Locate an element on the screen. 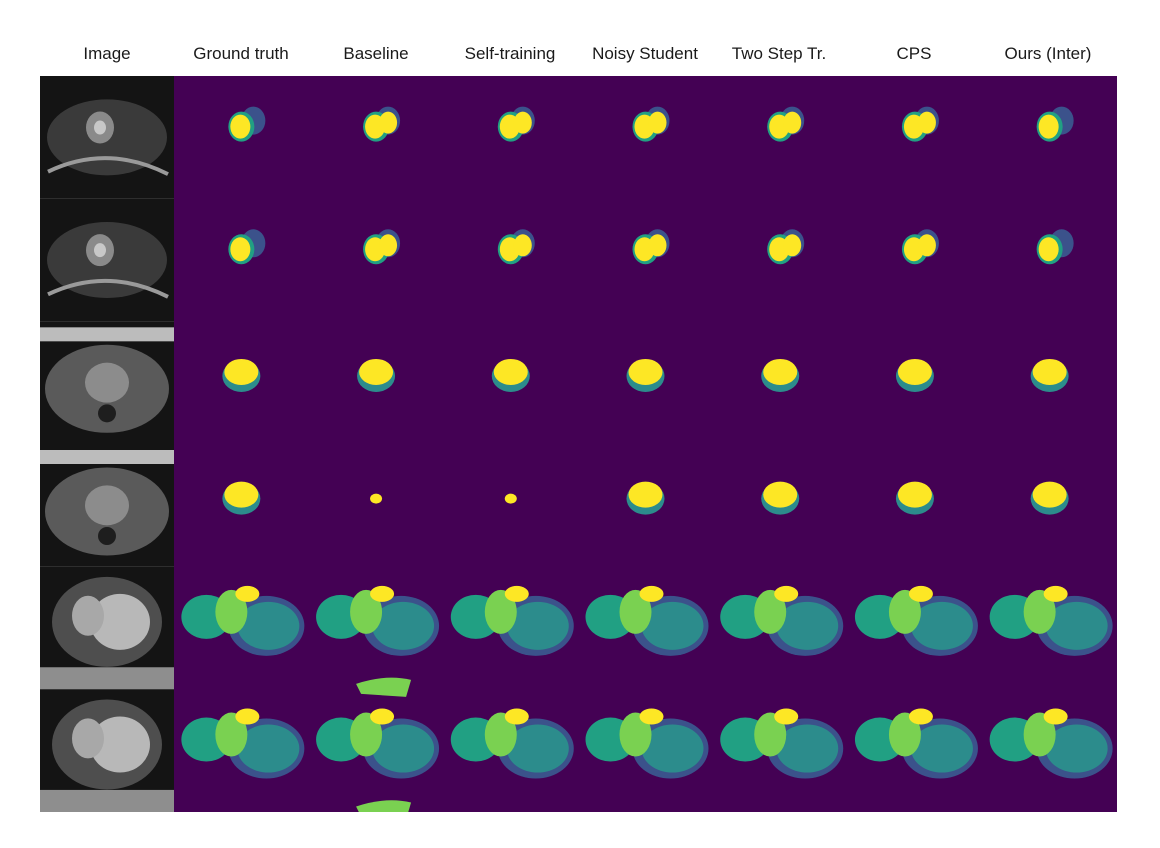  col-header-noisy-student: Noisy Student is located at coordinates (645, 53).